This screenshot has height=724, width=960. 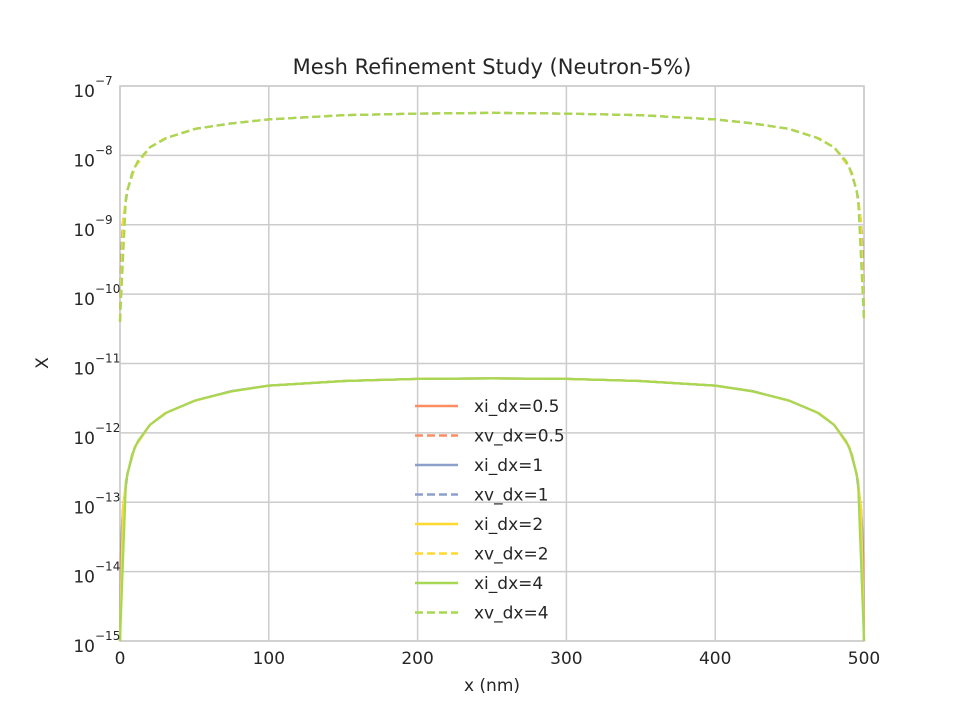 I want to click on legend-entry: xi_dx=1, so click(x=479, y=466).